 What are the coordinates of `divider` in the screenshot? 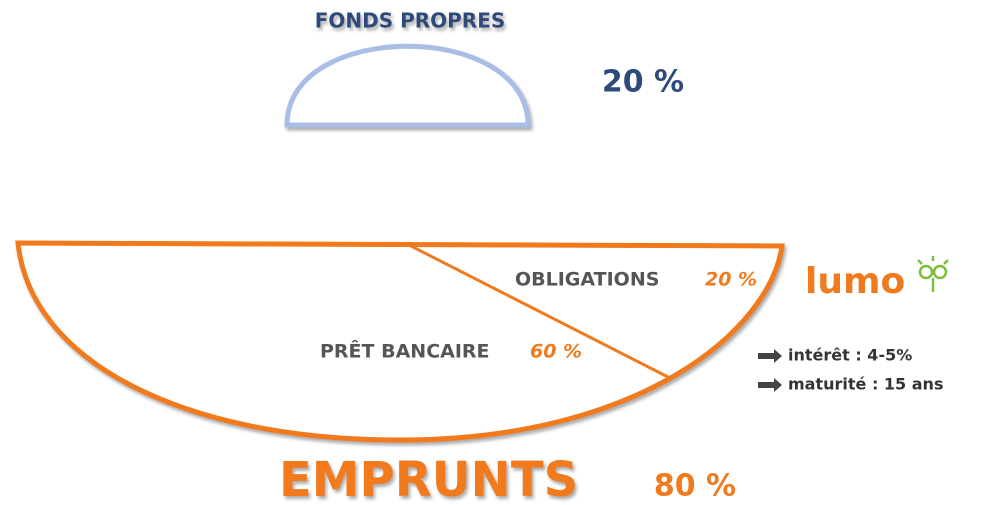 It's located at (537, 310).